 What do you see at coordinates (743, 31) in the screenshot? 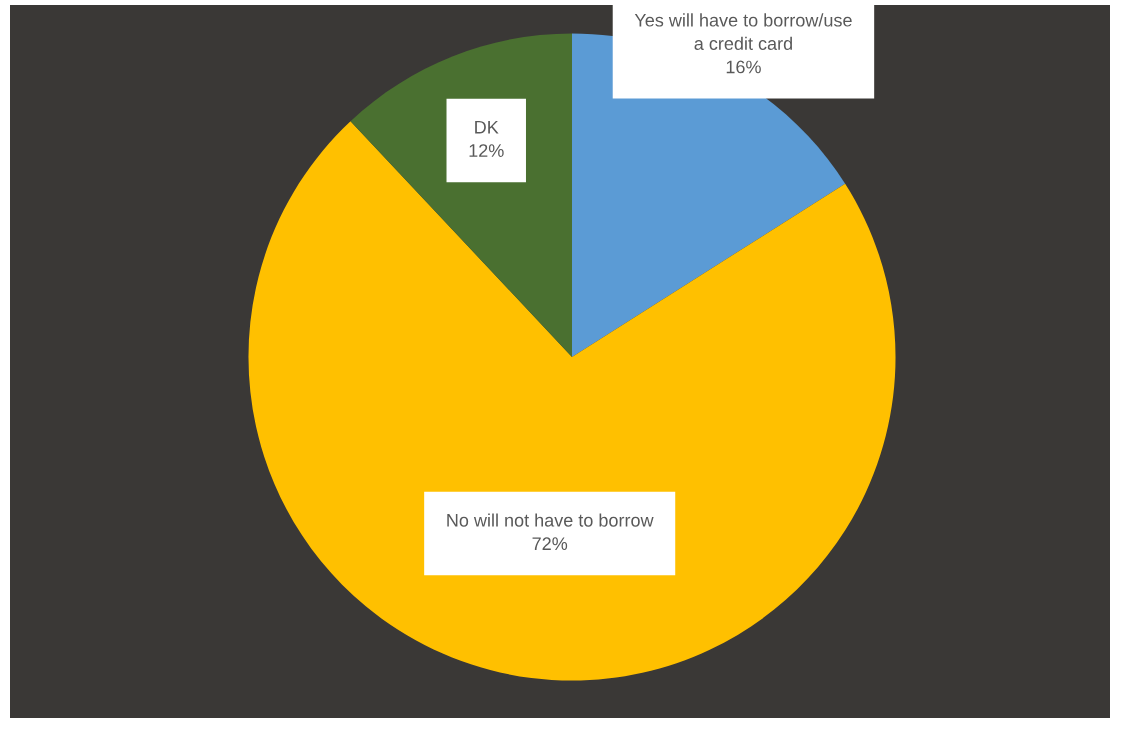
I see `slice-label: Yes will have to borrow/use a credit card` at bounding box center [743, 31].